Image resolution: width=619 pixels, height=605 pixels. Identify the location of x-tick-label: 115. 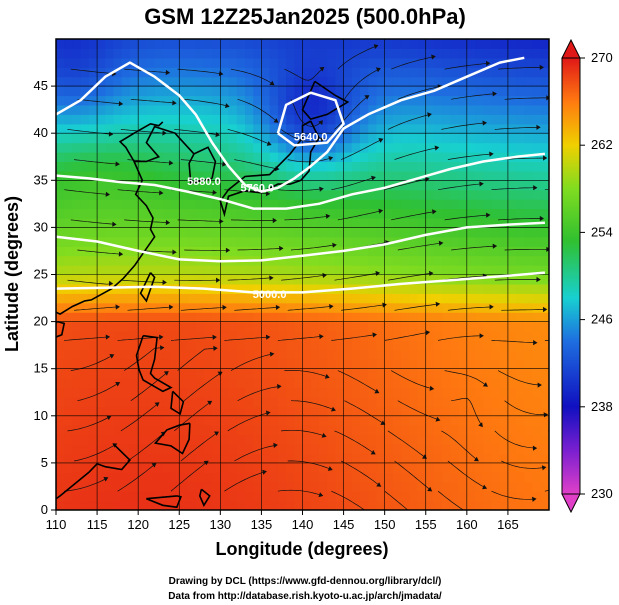
(97, 524).